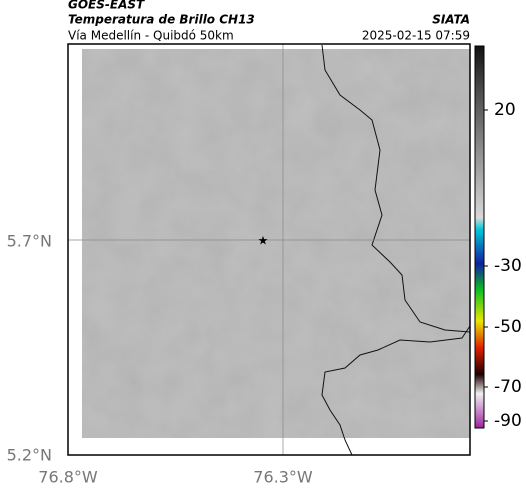 This screenshot has width=526, height=491. What do you see at coordinates (68, 477) in the screenshot?
I see `lon-label: 76.8°W` at bounding box center [68, 477].